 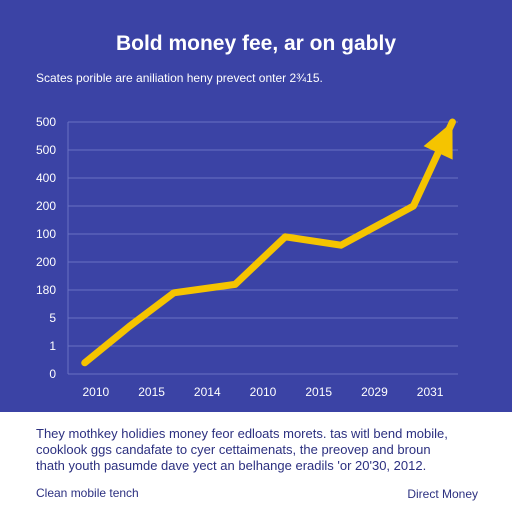 I want to click on y-tick-label: 1, so click(x=52, y=346).